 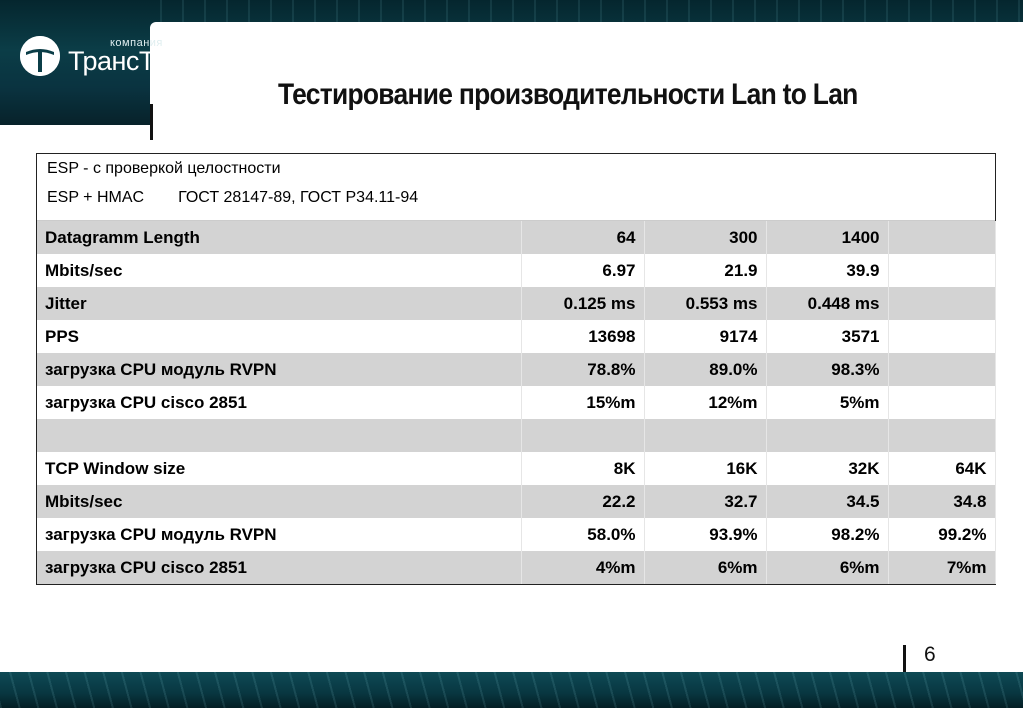 What do you see at coordinates (705, 369) in the screenshot?
I see `cell-value: 89.0%` at bounding box center [705, 369].